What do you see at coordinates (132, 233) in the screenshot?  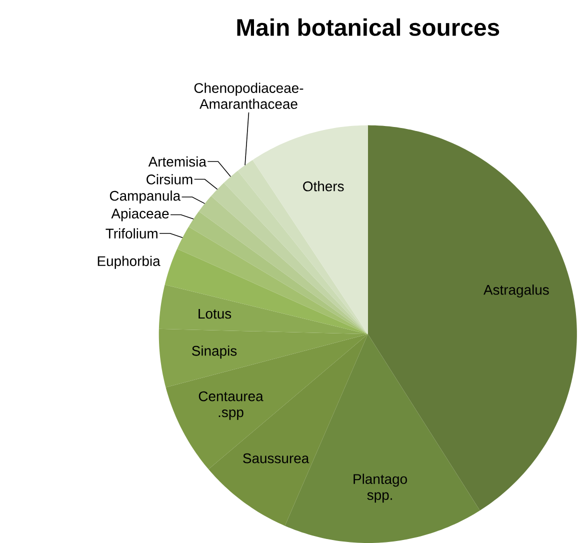 I see `slice-label: Trifolium` at bounding box center [132, 233].